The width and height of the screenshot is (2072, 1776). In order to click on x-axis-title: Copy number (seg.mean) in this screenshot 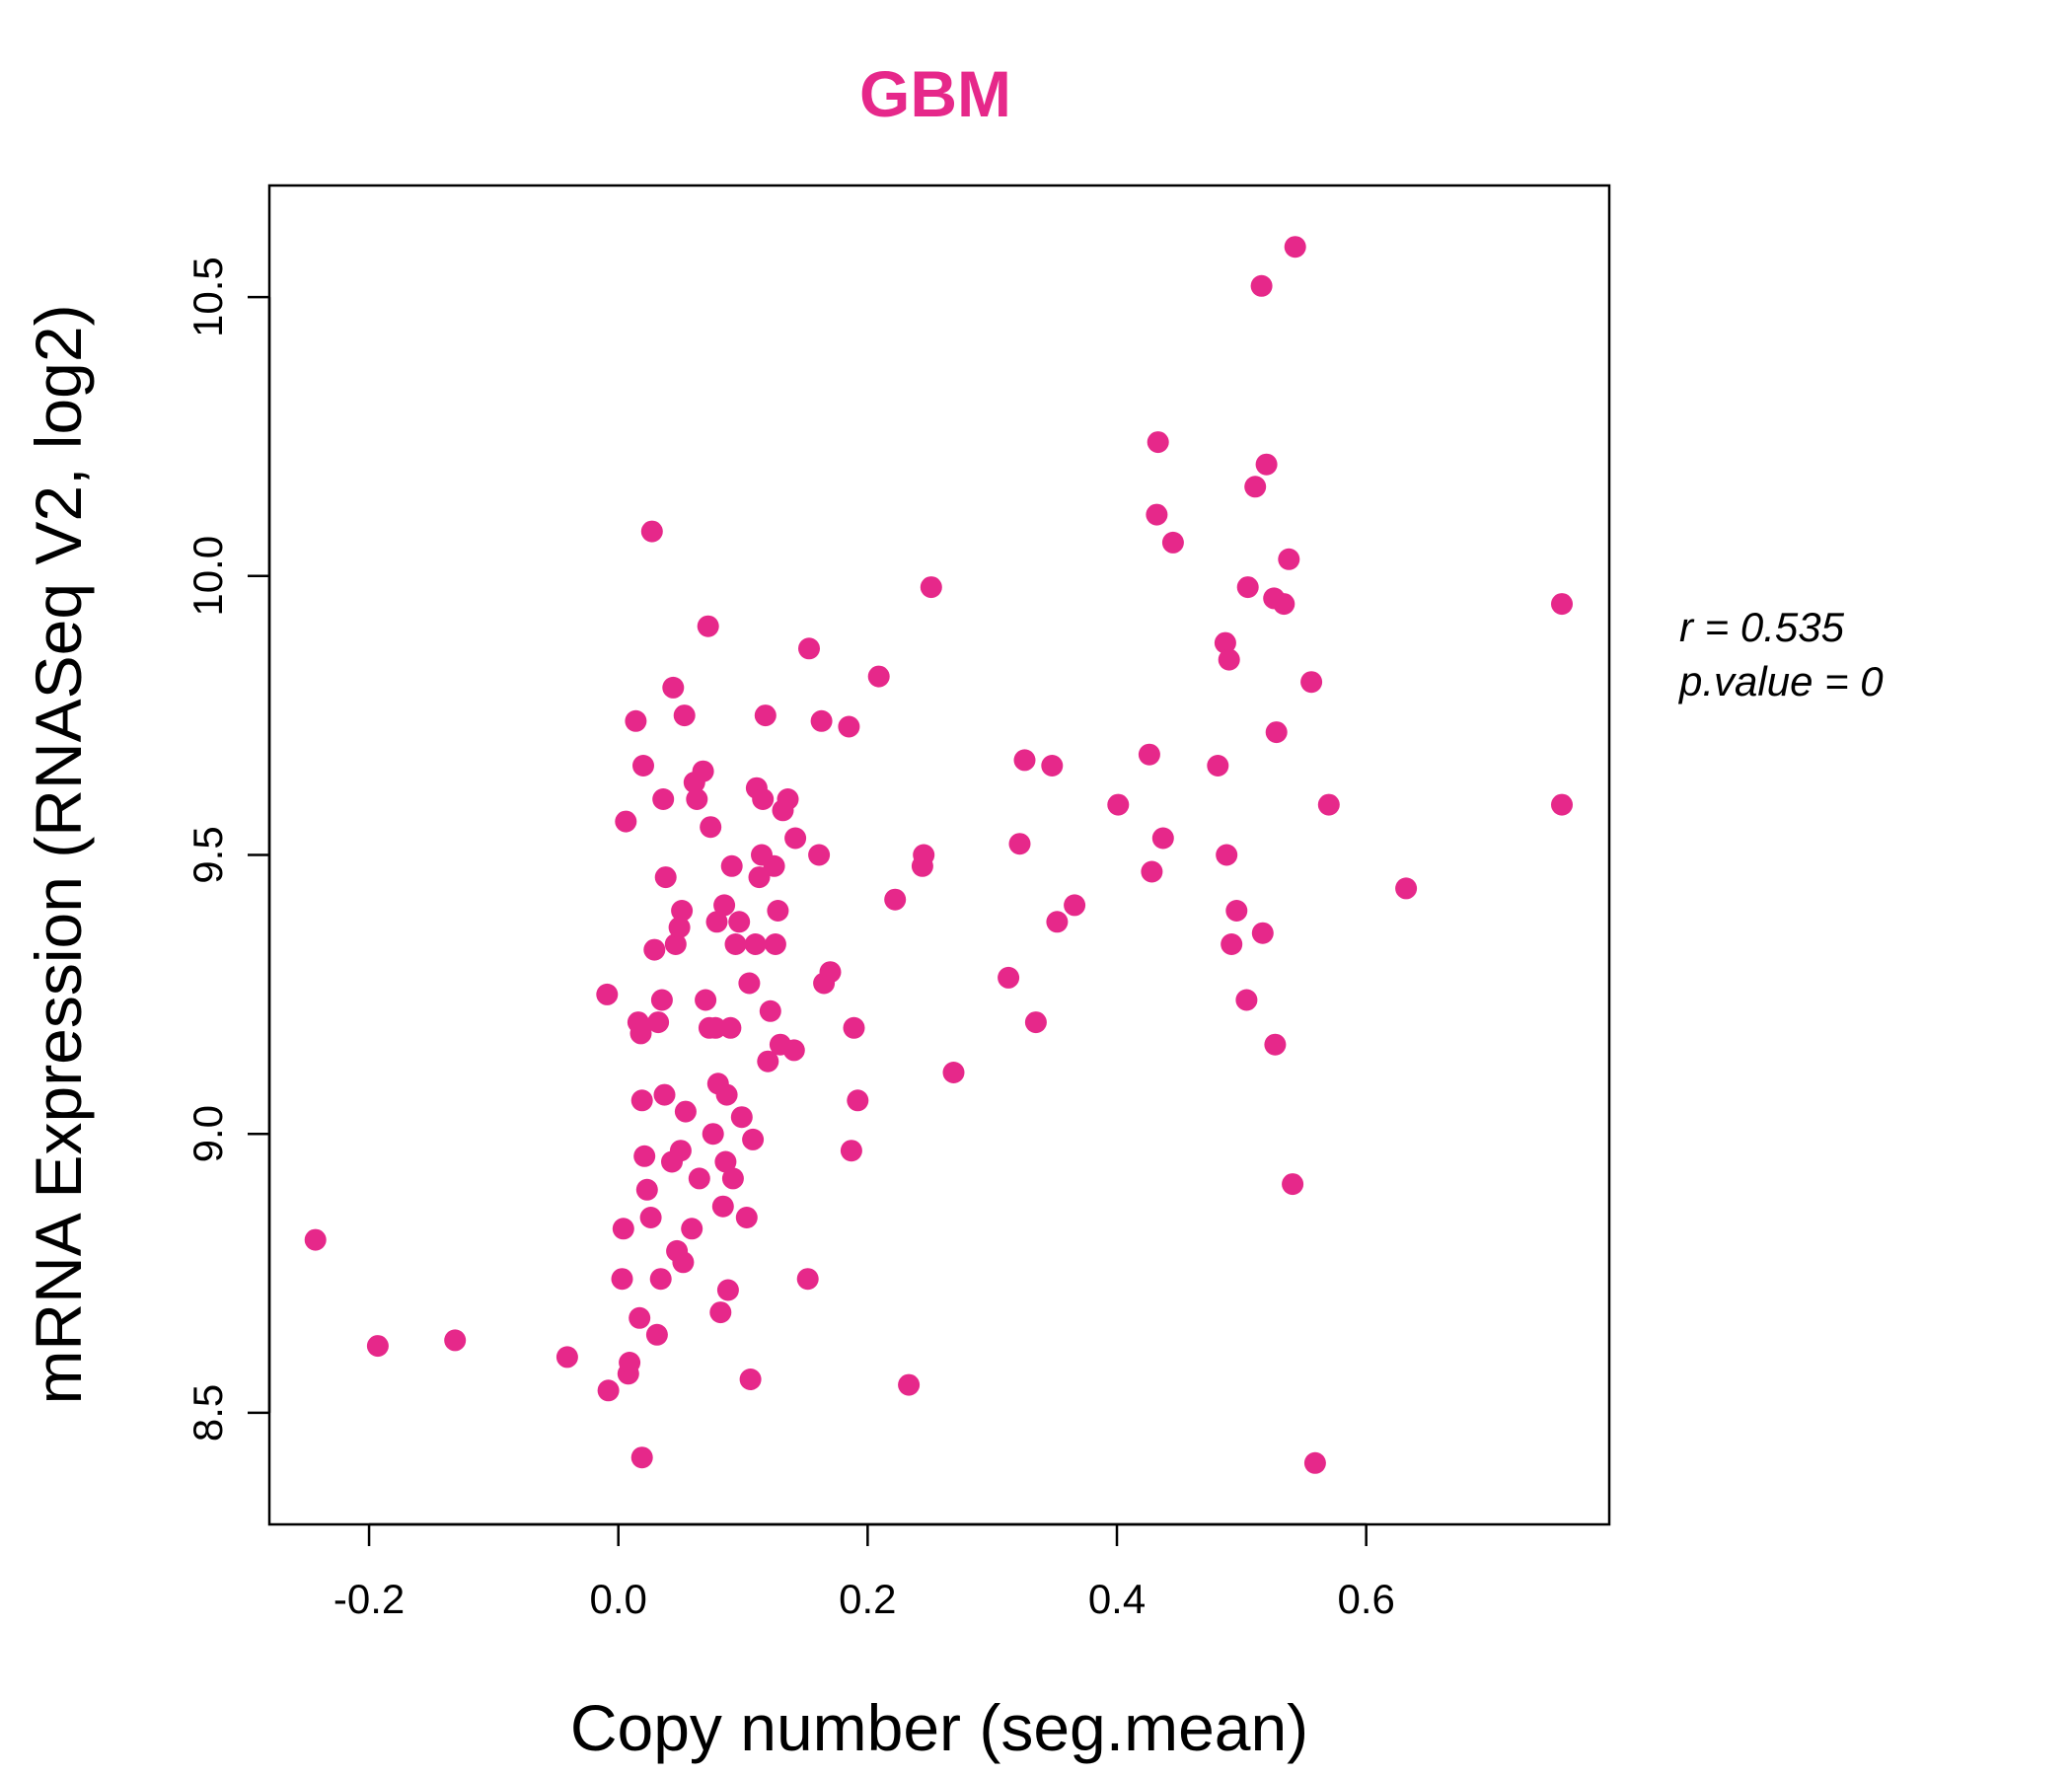, I will do `click(939, 1728)`.